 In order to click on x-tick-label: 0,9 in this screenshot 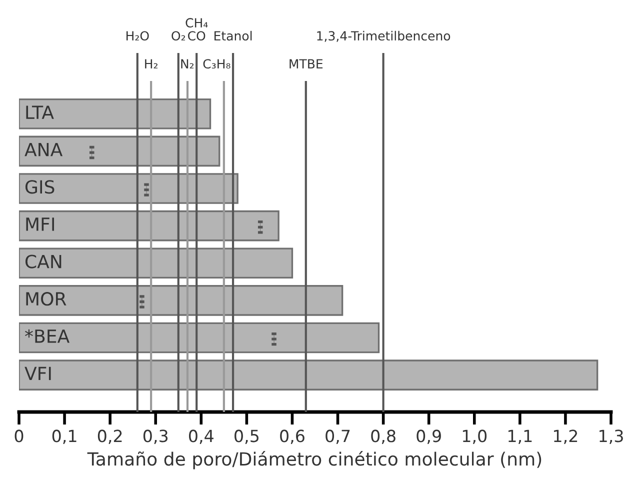, I will do `click(428, 437)`.